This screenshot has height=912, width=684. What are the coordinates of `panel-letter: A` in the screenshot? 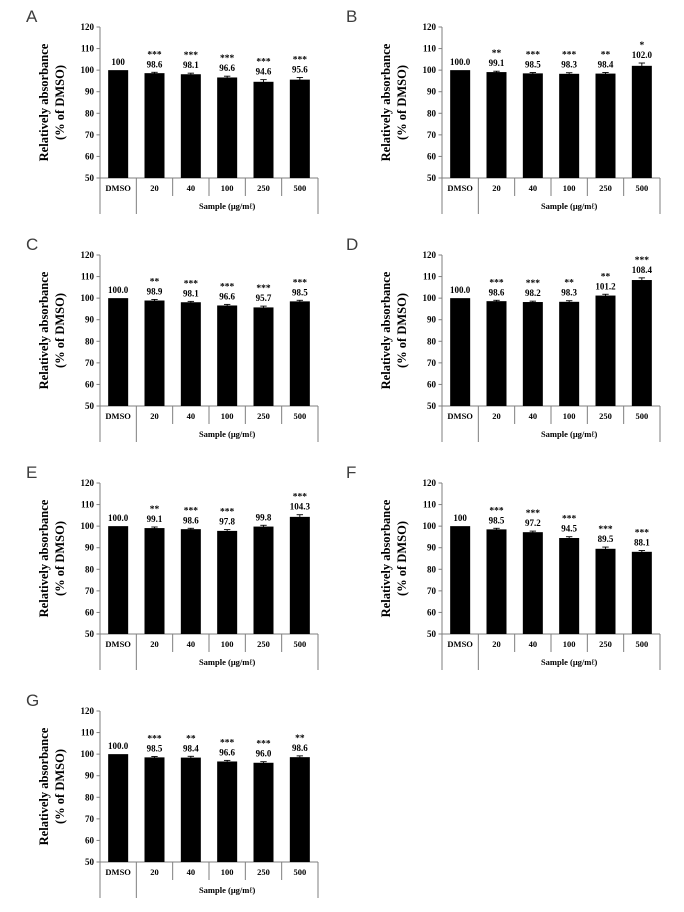 It's located at (32, 16).